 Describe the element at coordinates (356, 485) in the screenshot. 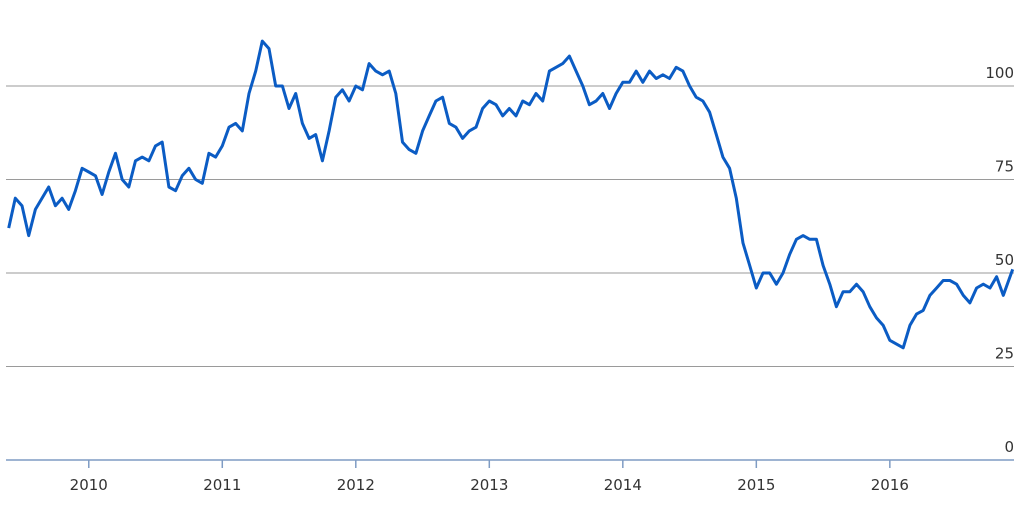

I see `x-tick-label: 2012` at that location.